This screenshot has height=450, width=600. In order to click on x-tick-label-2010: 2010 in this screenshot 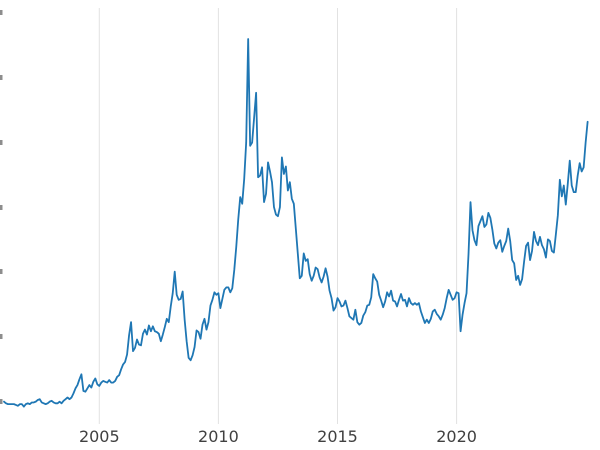, I will do `click(218, 436)`.